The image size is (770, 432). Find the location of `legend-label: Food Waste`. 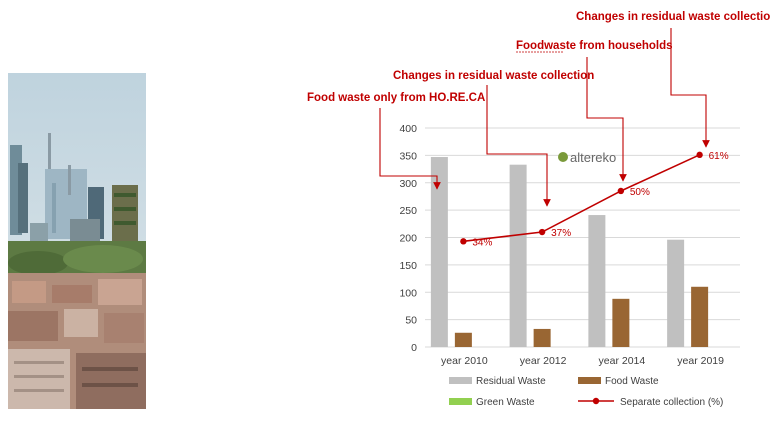

legend-label: Food Waste is located at coordinates (632, 381).